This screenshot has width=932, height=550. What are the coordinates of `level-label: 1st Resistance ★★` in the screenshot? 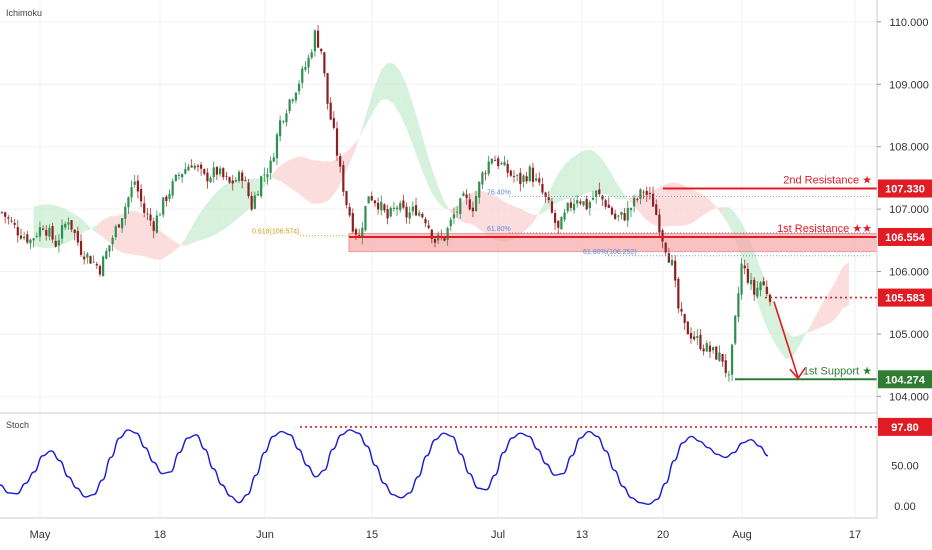 It's located at (824, 229).